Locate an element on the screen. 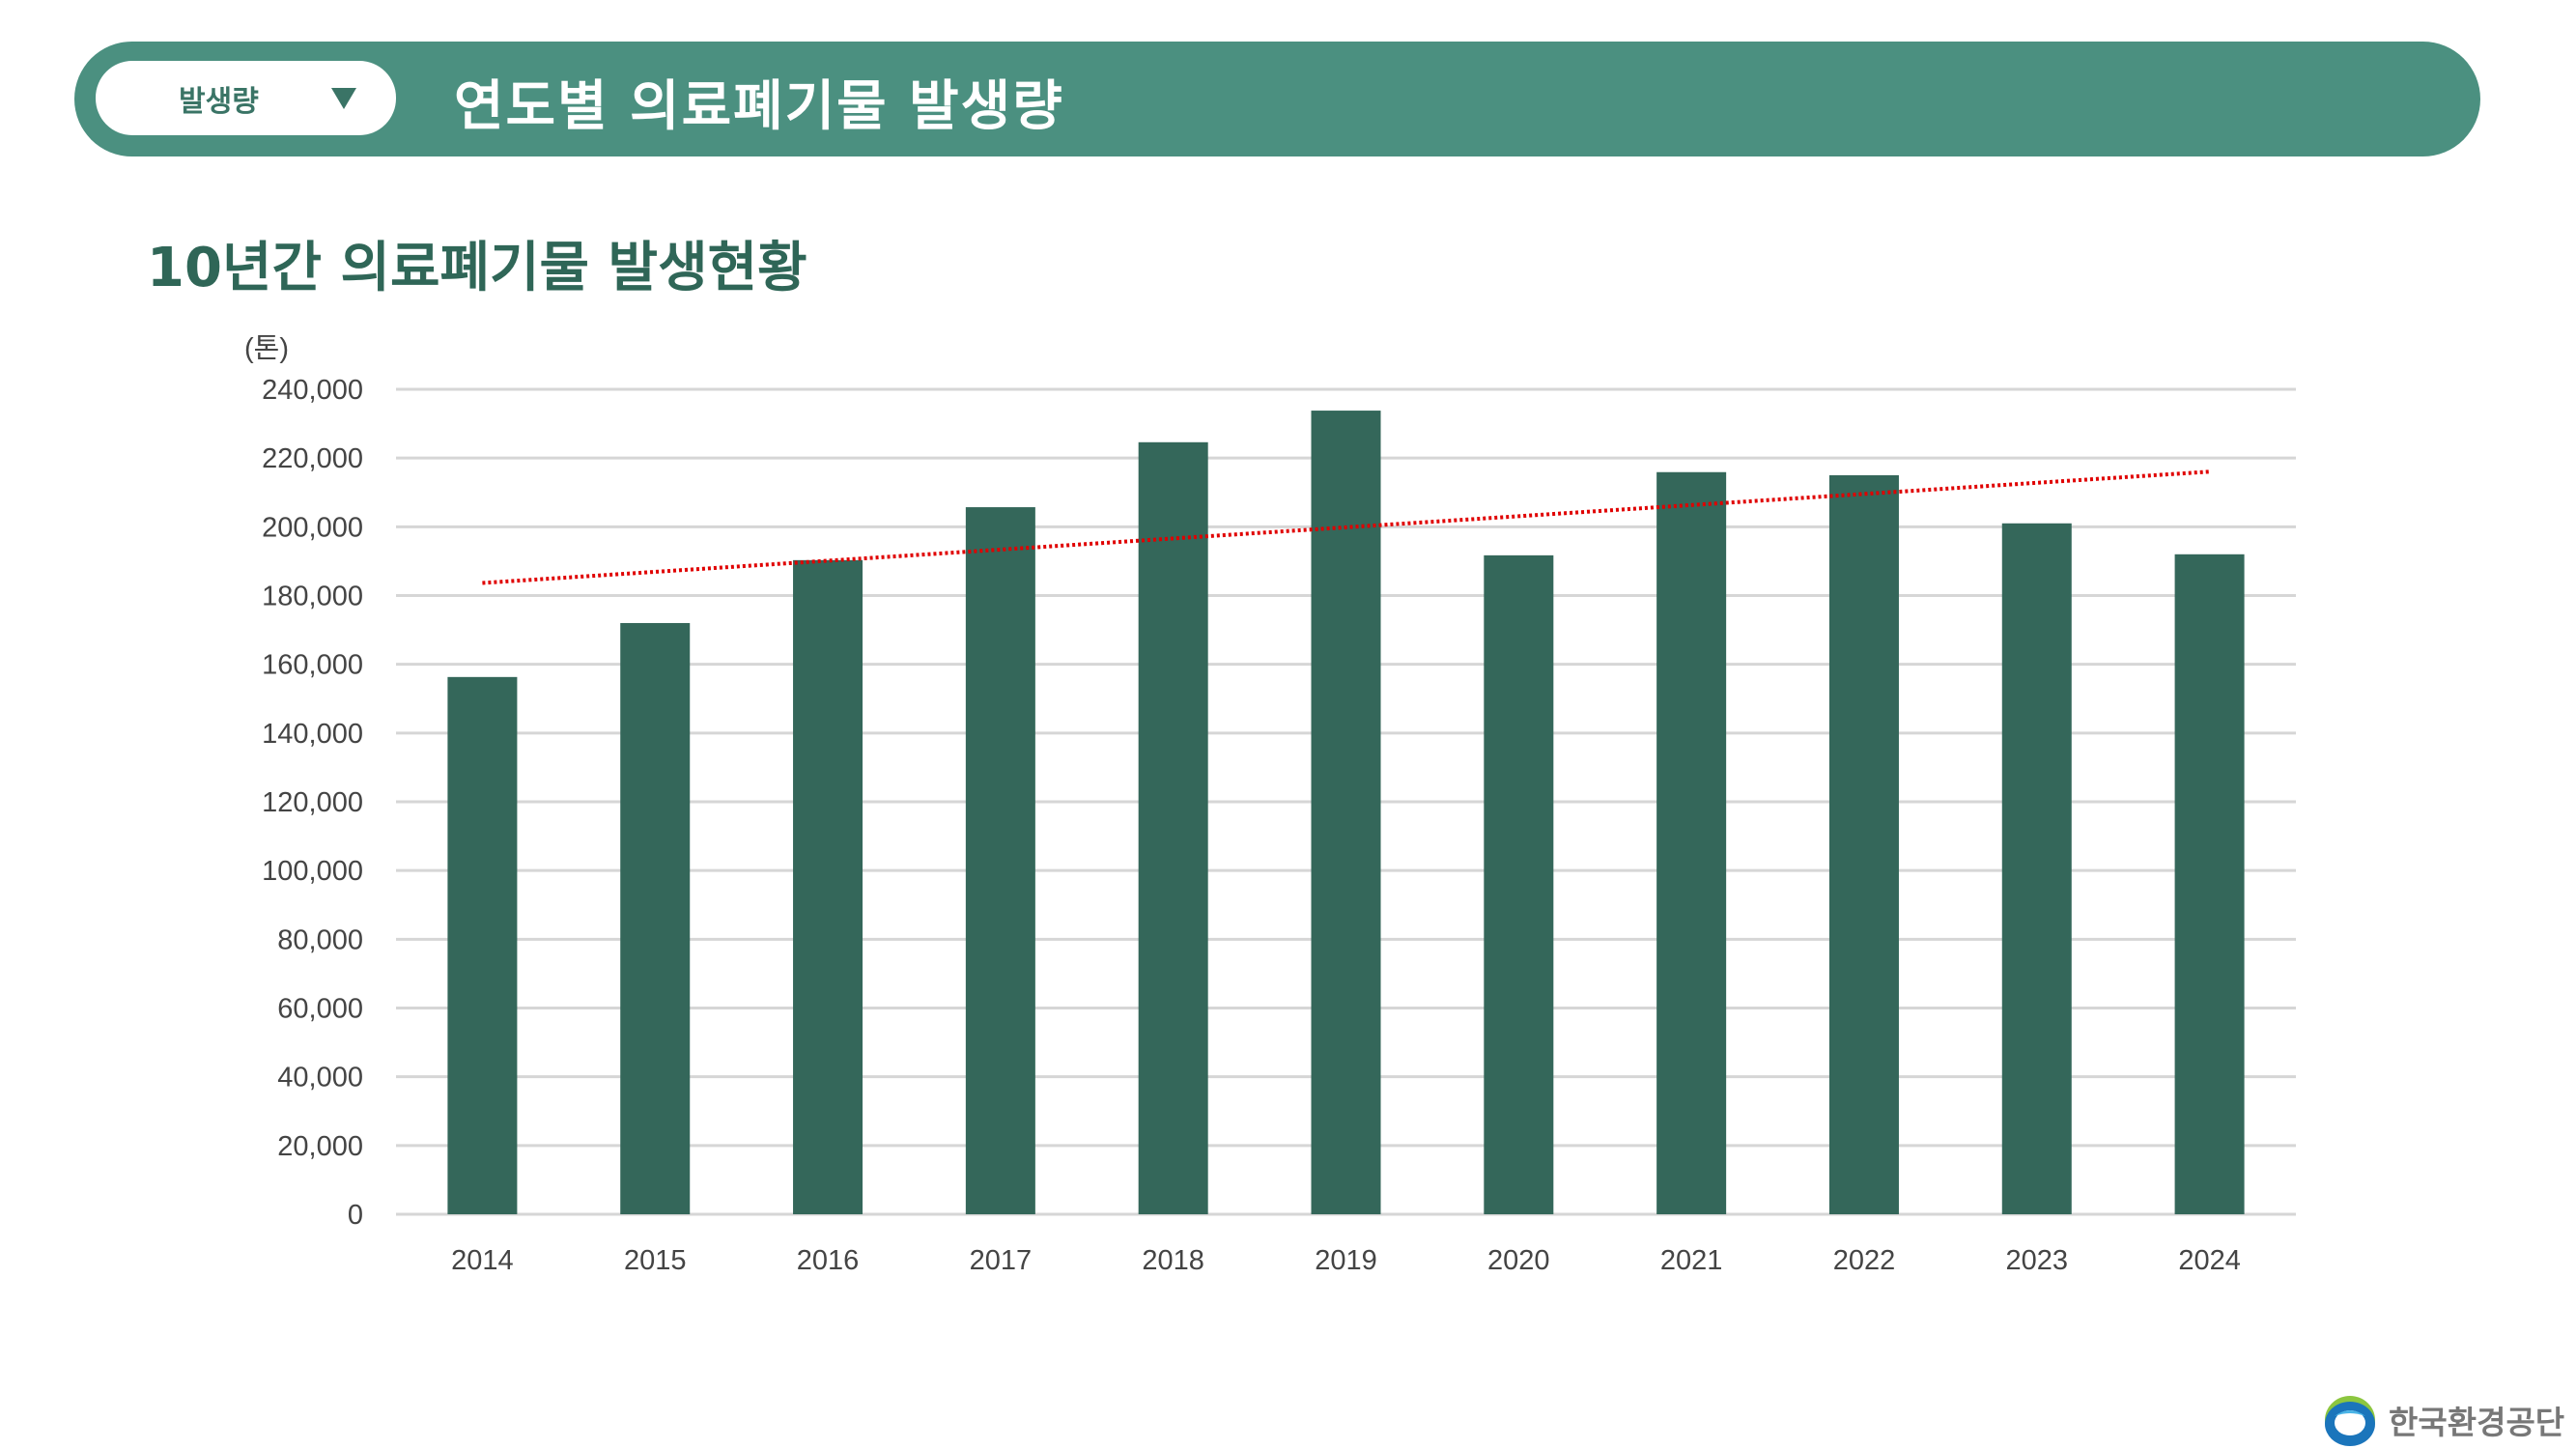 Image resolution: width=2576 pixels, height=1449 pixels. logo: 한국환경공단 is located at coordinates (2442, 1420).